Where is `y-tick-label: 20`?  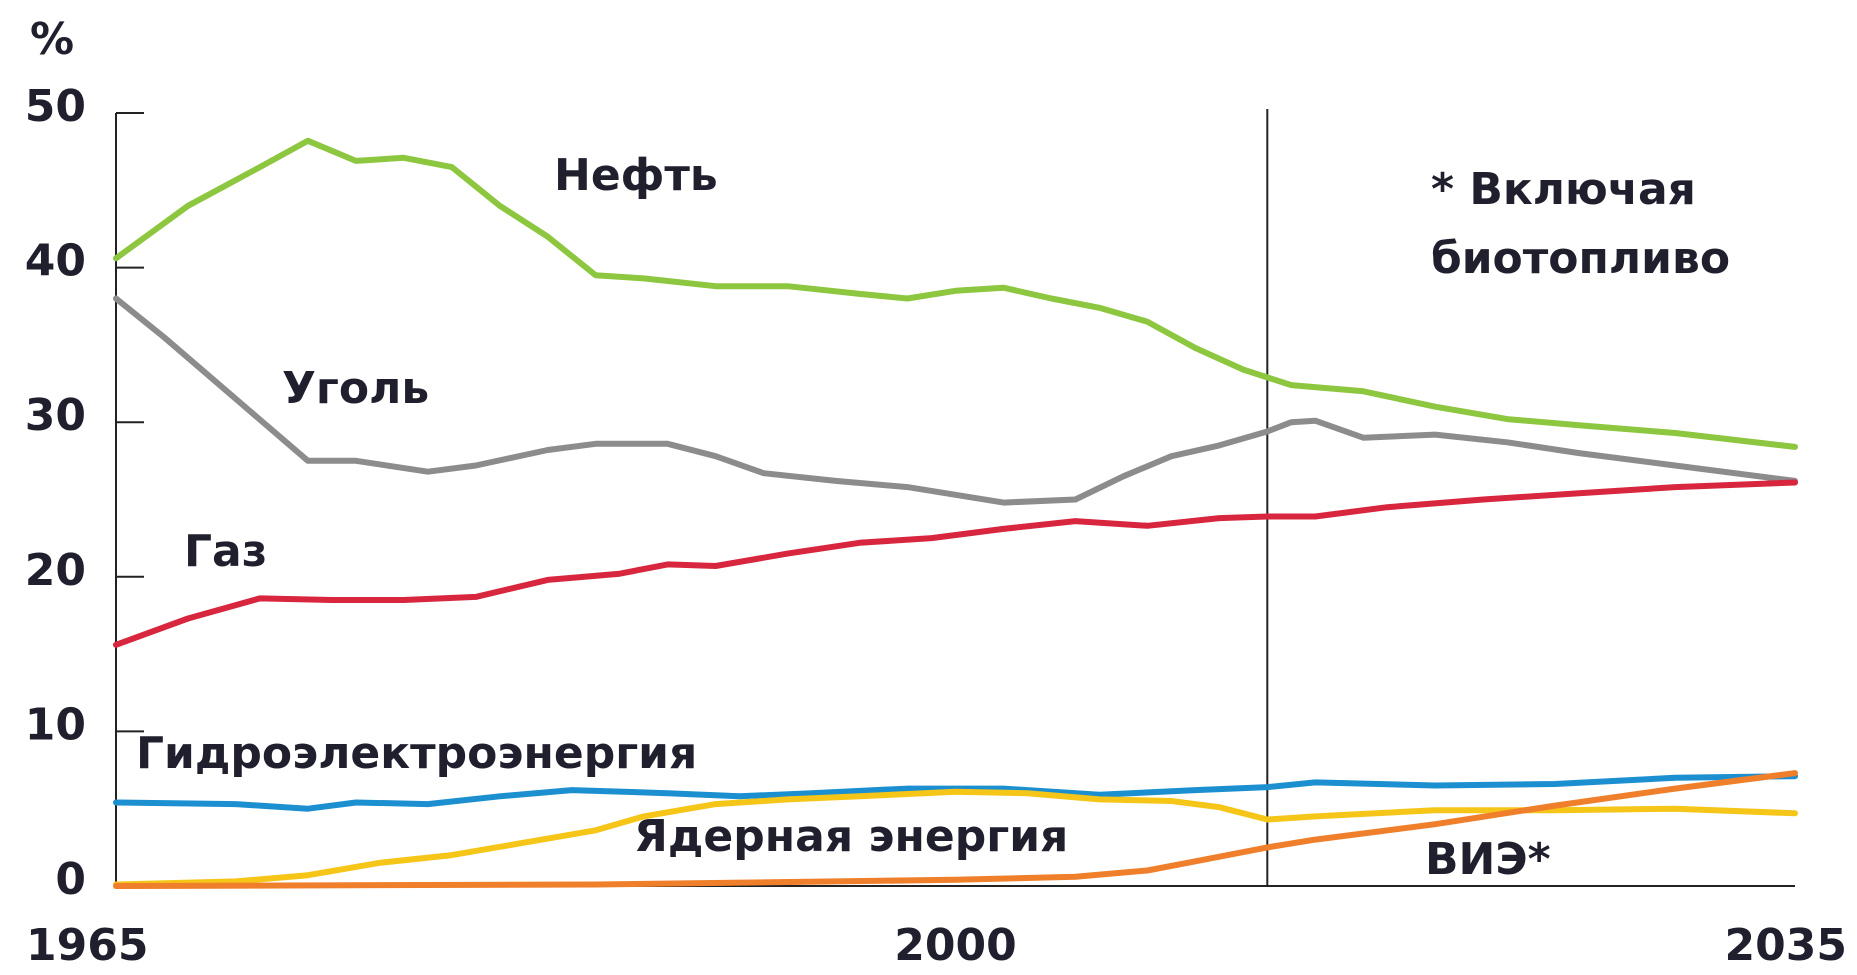
y-tick-label: 20 is located at coordinates (55, 570).